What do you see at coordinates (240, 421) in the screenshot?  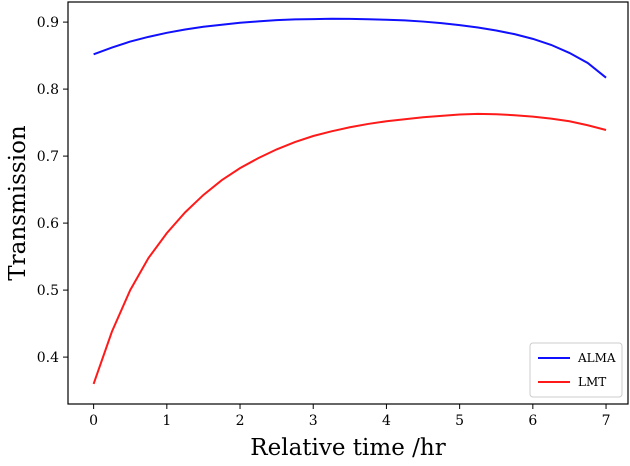 I see `x-tick-label: 2` at bounding box center [240, 421].